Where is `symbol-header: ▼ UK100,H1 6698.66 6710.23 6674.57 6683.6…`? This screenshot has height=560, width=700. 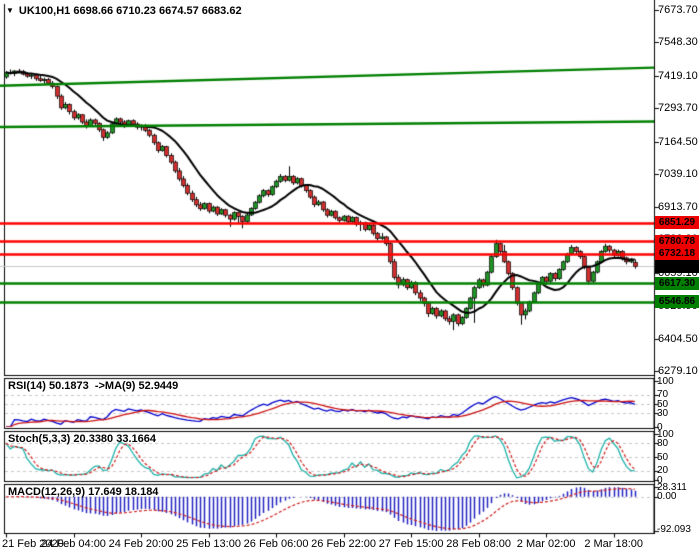 symbol-header: ▼ UK100,H1 6698.66 6710.23 6674.57 6683.6… is located at coordinates (124, 11).